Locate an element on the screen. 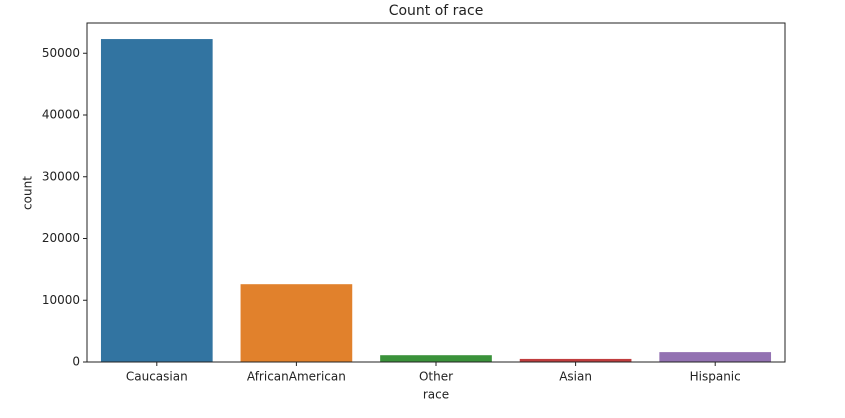 This screenshot has width=845, height=418. x-axis-label: race is located at coordinates (436, 395).